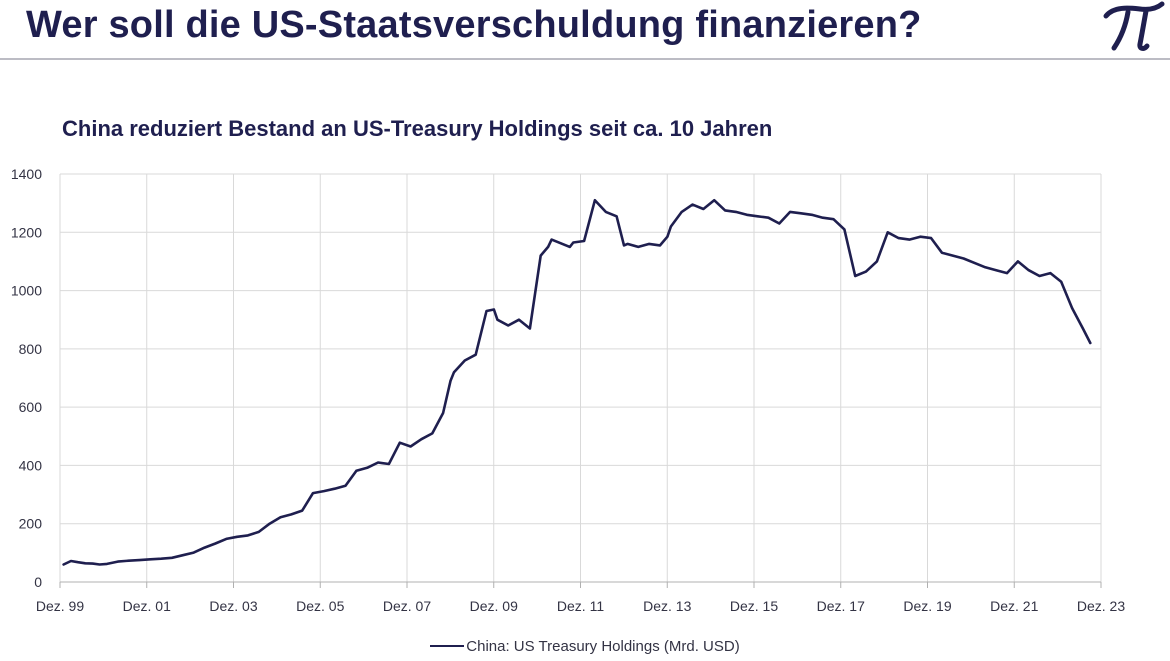 The height and width of the screenshot is (661, 1170). What do you see at coordinates (1134, 26) in the screenshot?
I see `pi-logo-icon` at bounding box center [1134, 26].